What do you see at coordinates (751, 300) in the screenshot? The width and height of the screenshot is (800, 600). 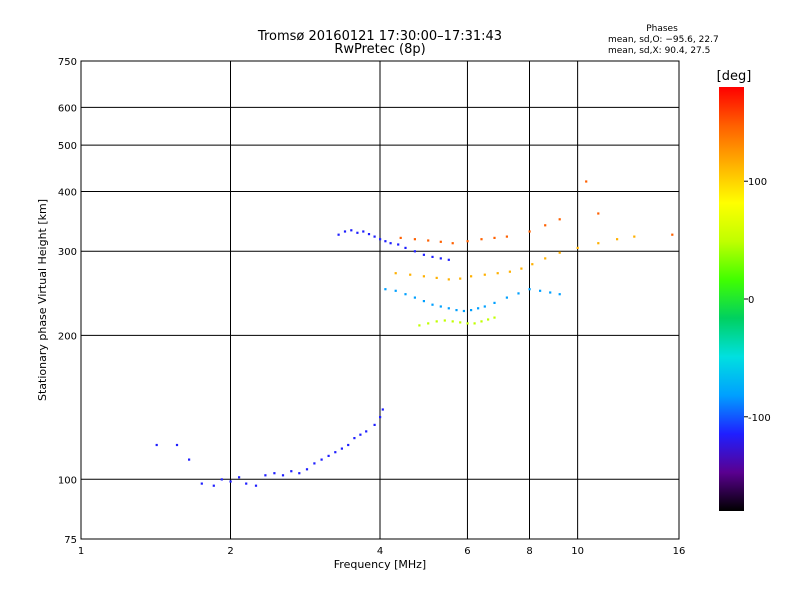 I see `colorbar-tick-label-1: 0` at bounding box center [751, 300].